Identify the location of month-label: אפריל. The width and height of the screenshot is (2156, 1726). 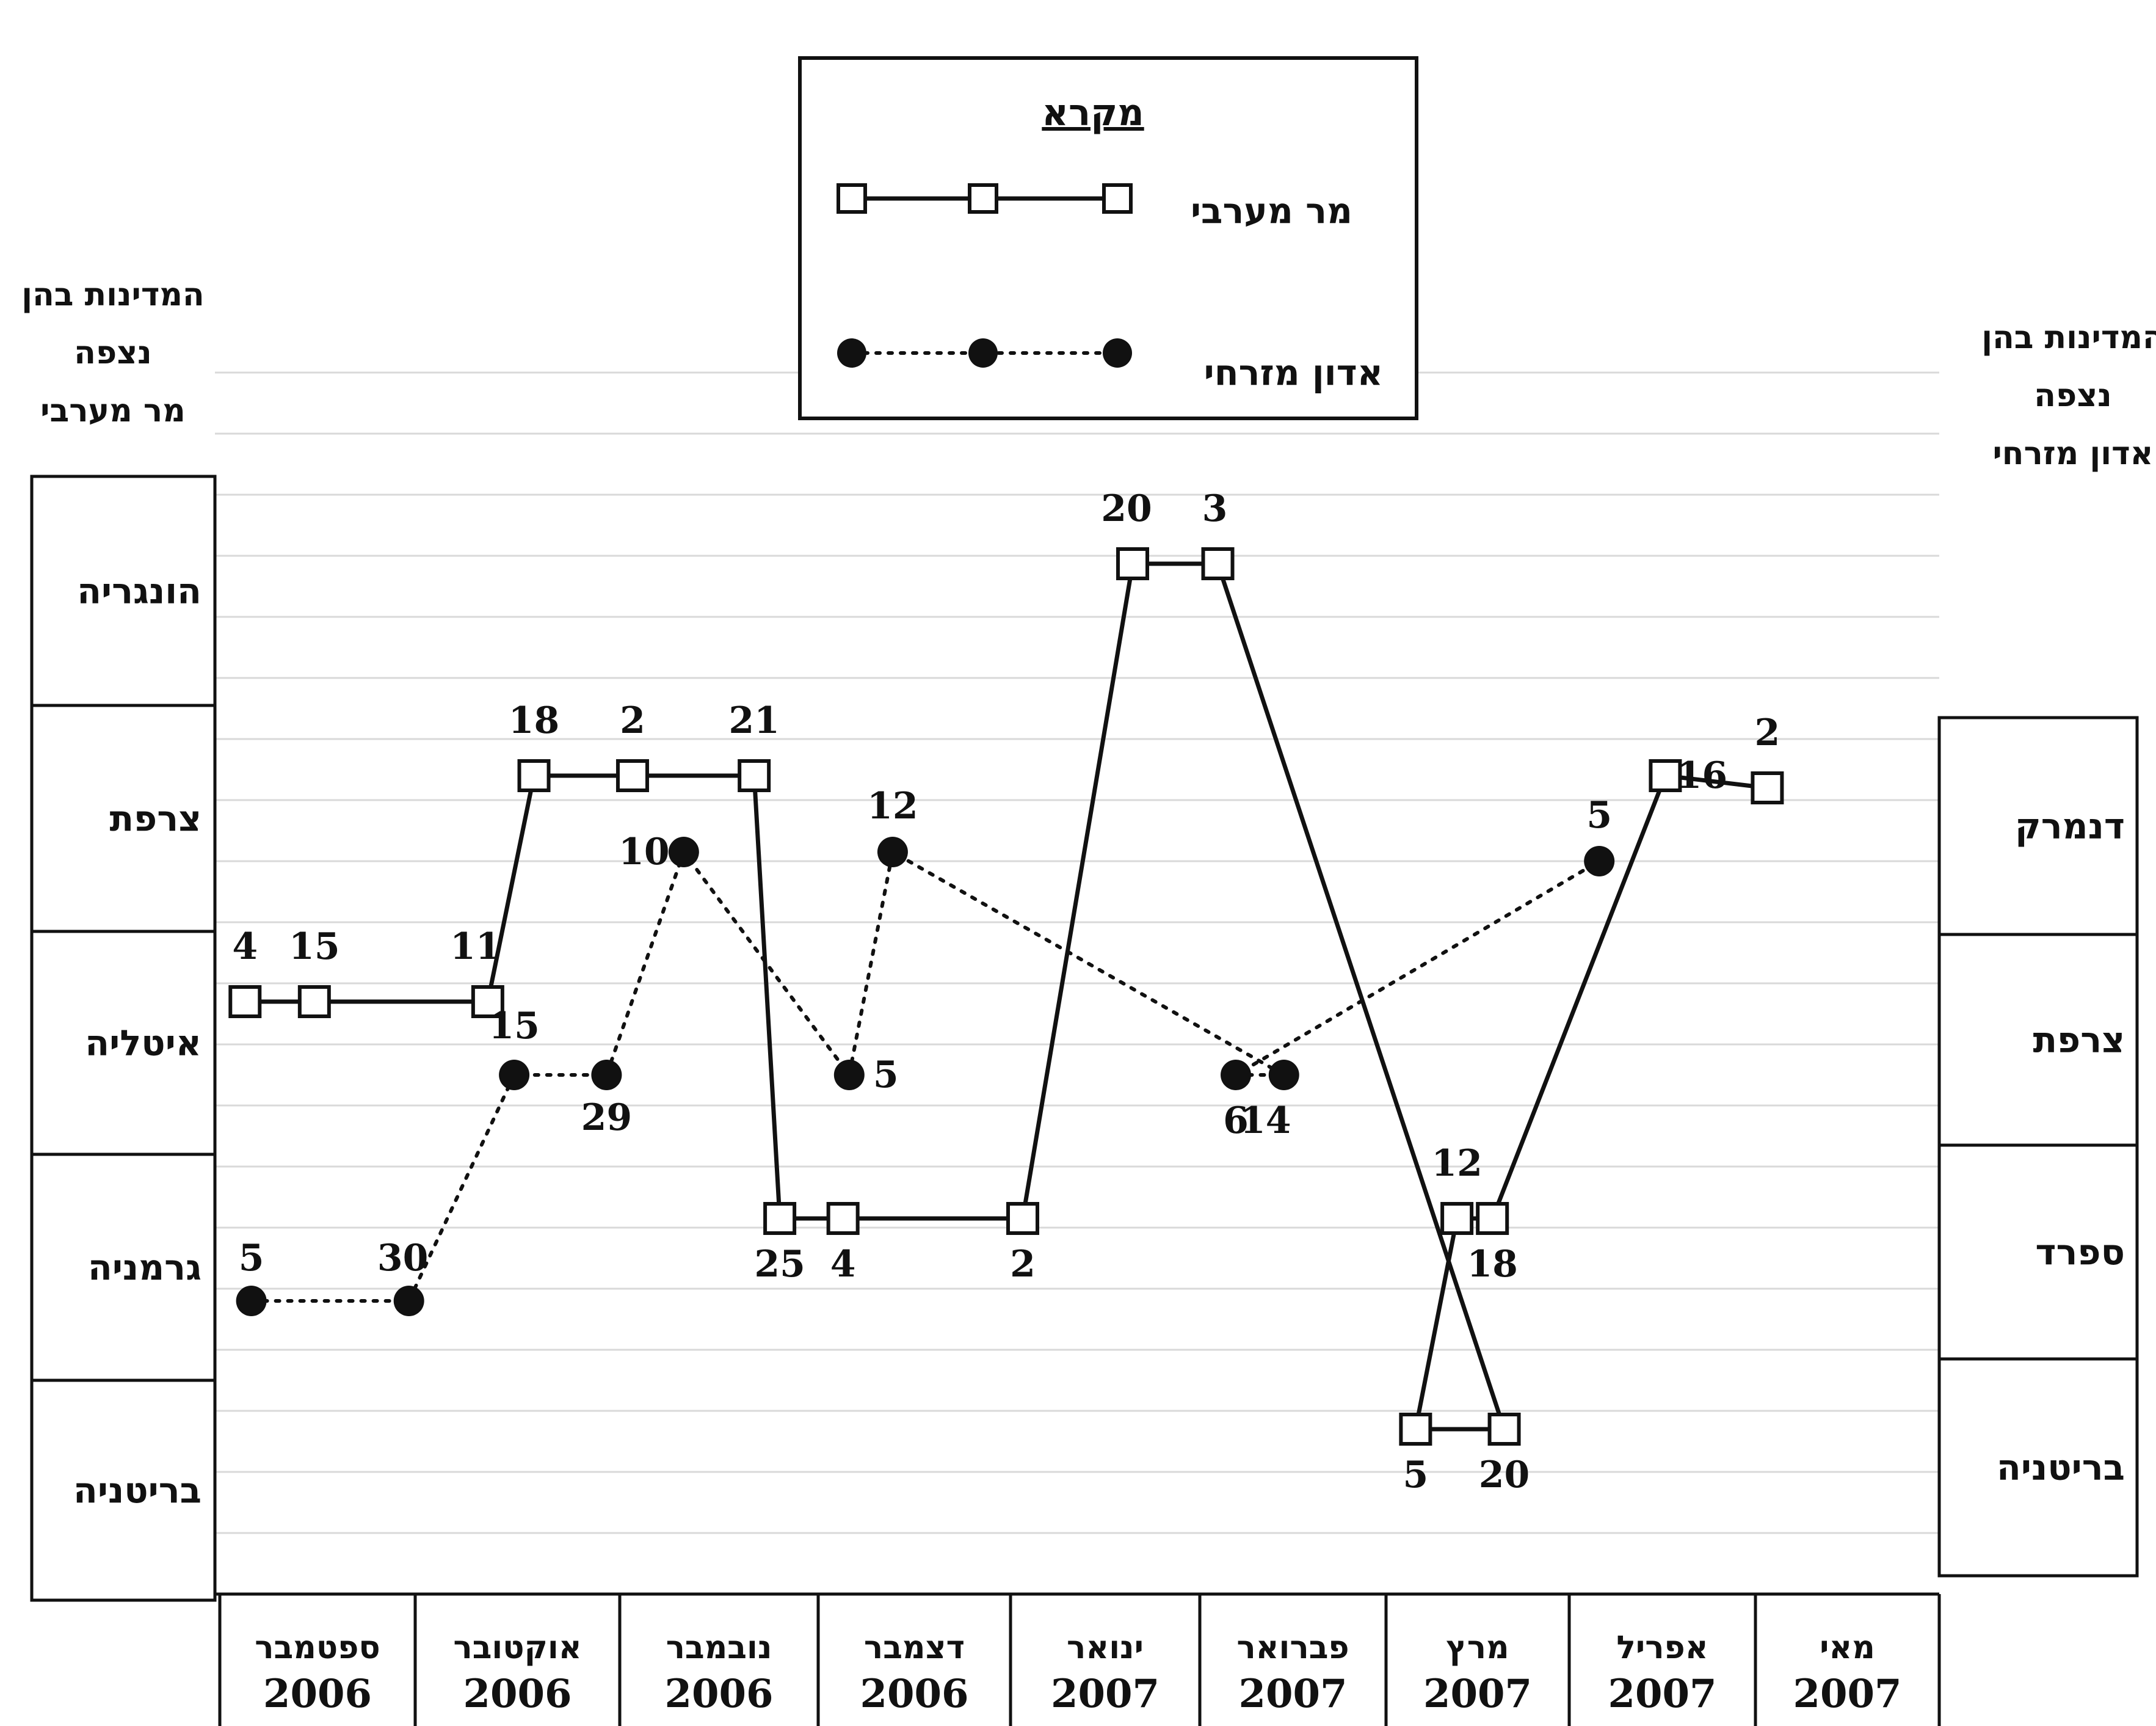
(1662, 1648).